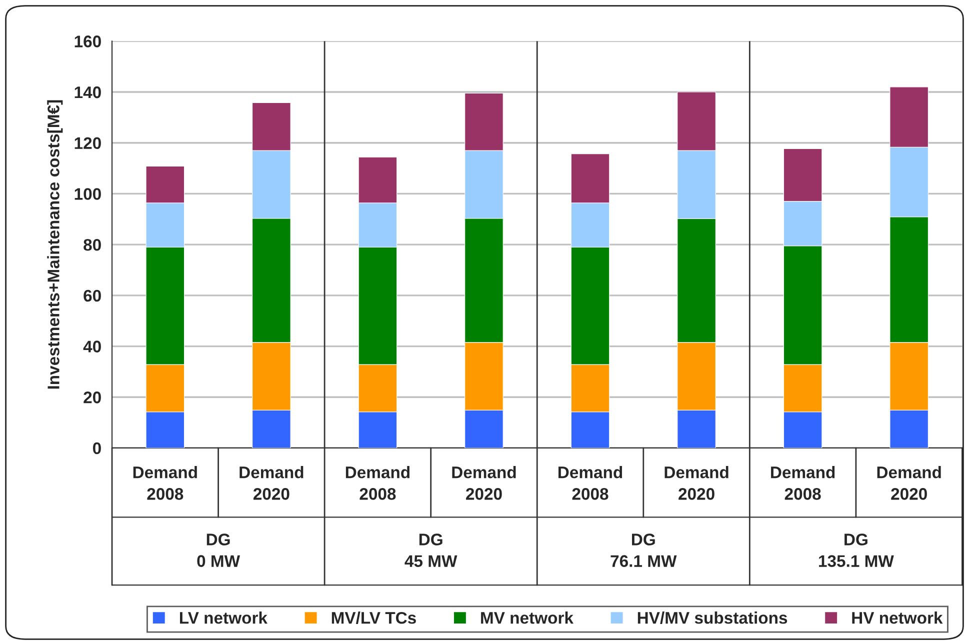 The width and height of the screenshot is (969, 643). What do you see at coordinates (92, 244) in the screenshot?
I see `y-tick-label: 80` at bounding box center [92, 244].